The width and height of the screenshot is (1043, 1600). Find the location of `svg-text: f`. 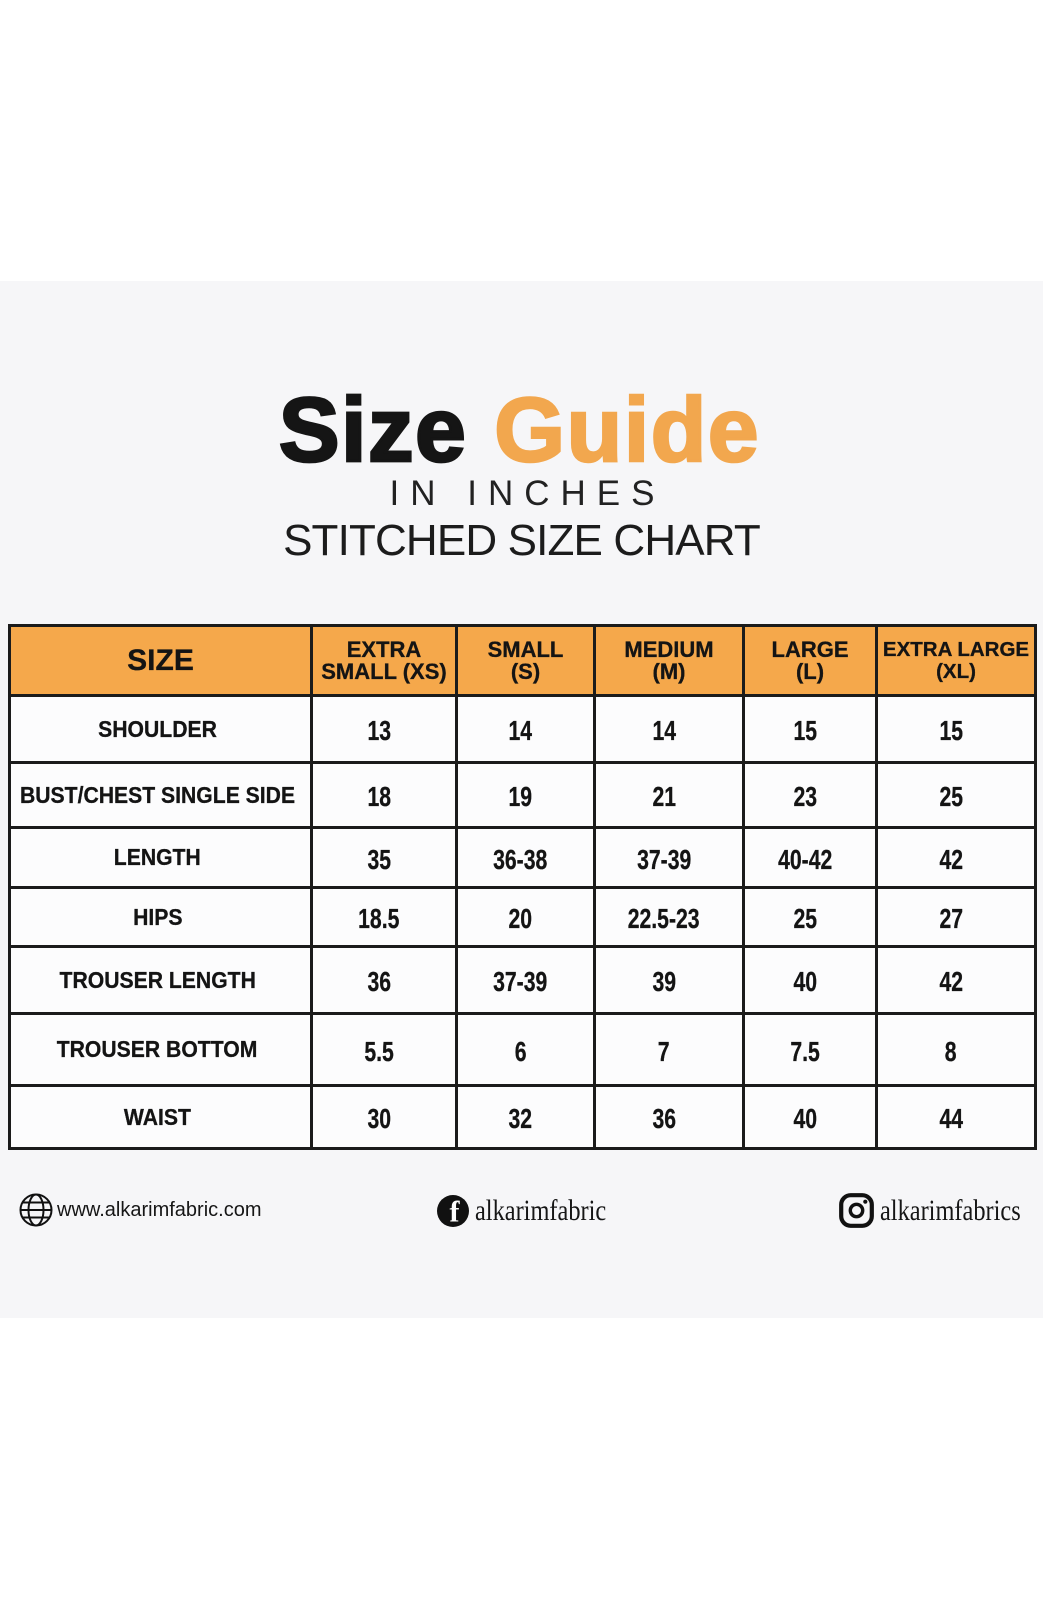

svg-text: f is located at coordinates (455, 1212).